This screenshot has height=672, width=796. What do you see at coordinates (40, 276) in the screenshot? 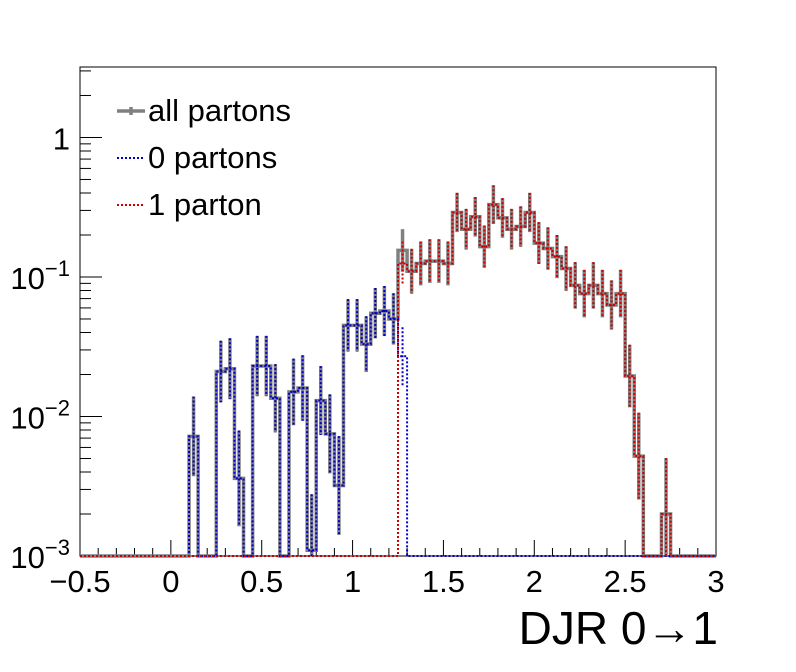
I see `y-tick-label: 10⁻¹` at bounding box center [40, 276].